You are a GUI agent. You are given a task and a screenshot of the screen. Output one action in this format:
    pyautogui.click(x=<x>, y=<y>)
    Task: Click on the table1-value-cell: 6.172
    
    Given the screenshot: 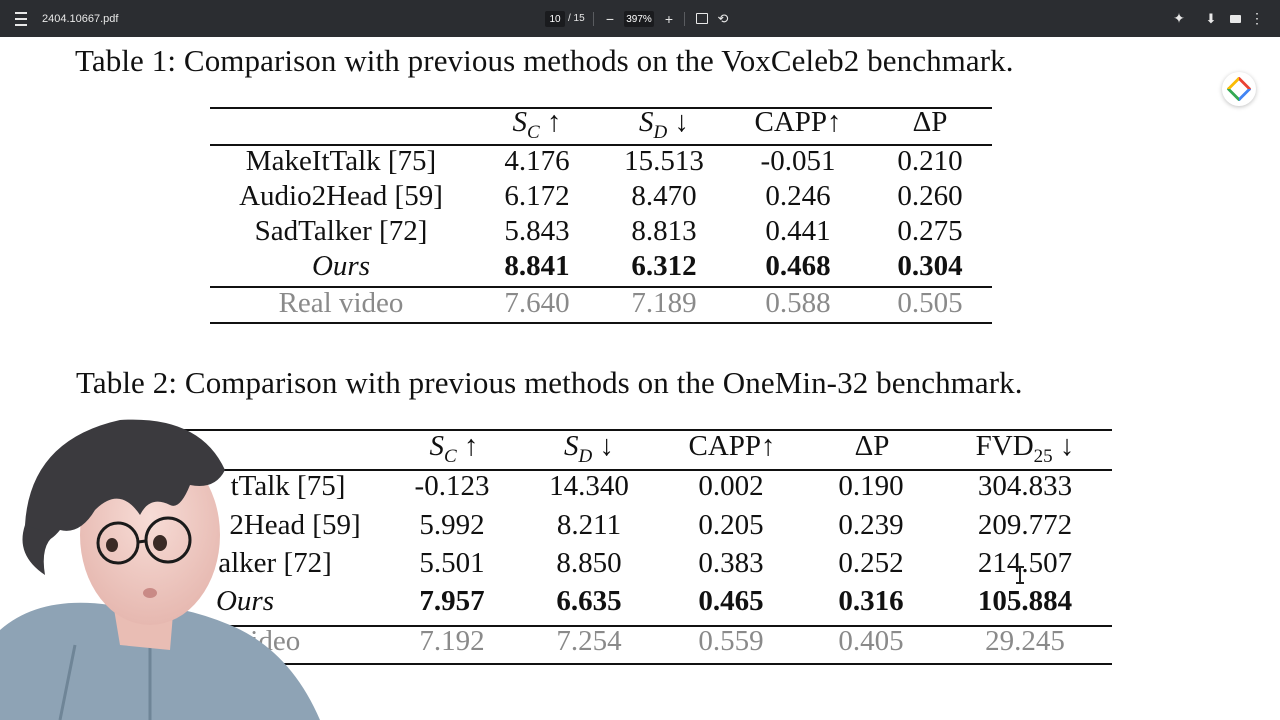 What is the action you would take?
    pyautogui.click(x=537, y=196)
    